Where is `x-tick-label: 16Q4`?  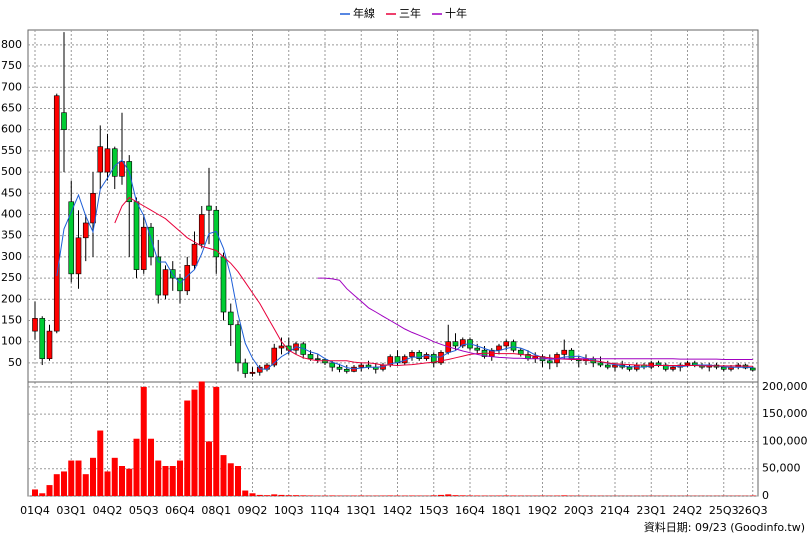
x-tick-label: 16Q4 is located at coordinates (470, 510).